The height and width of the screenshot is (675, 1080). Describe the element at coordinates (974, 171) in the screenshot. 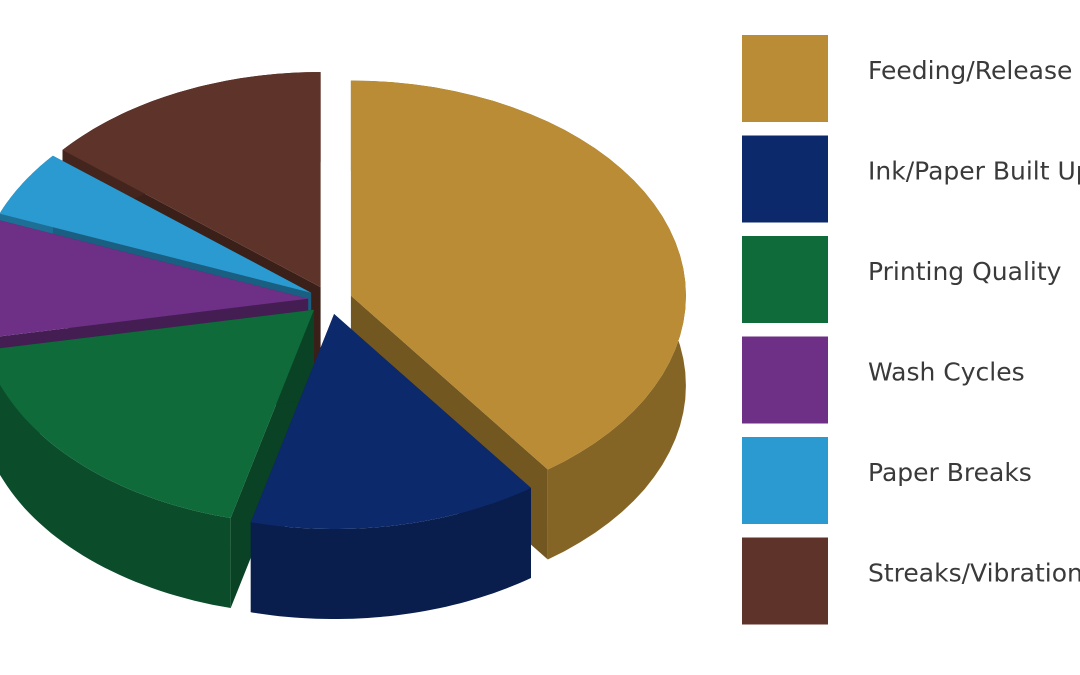

I see `legend-label: Ink/Paper Built Up` at that location.